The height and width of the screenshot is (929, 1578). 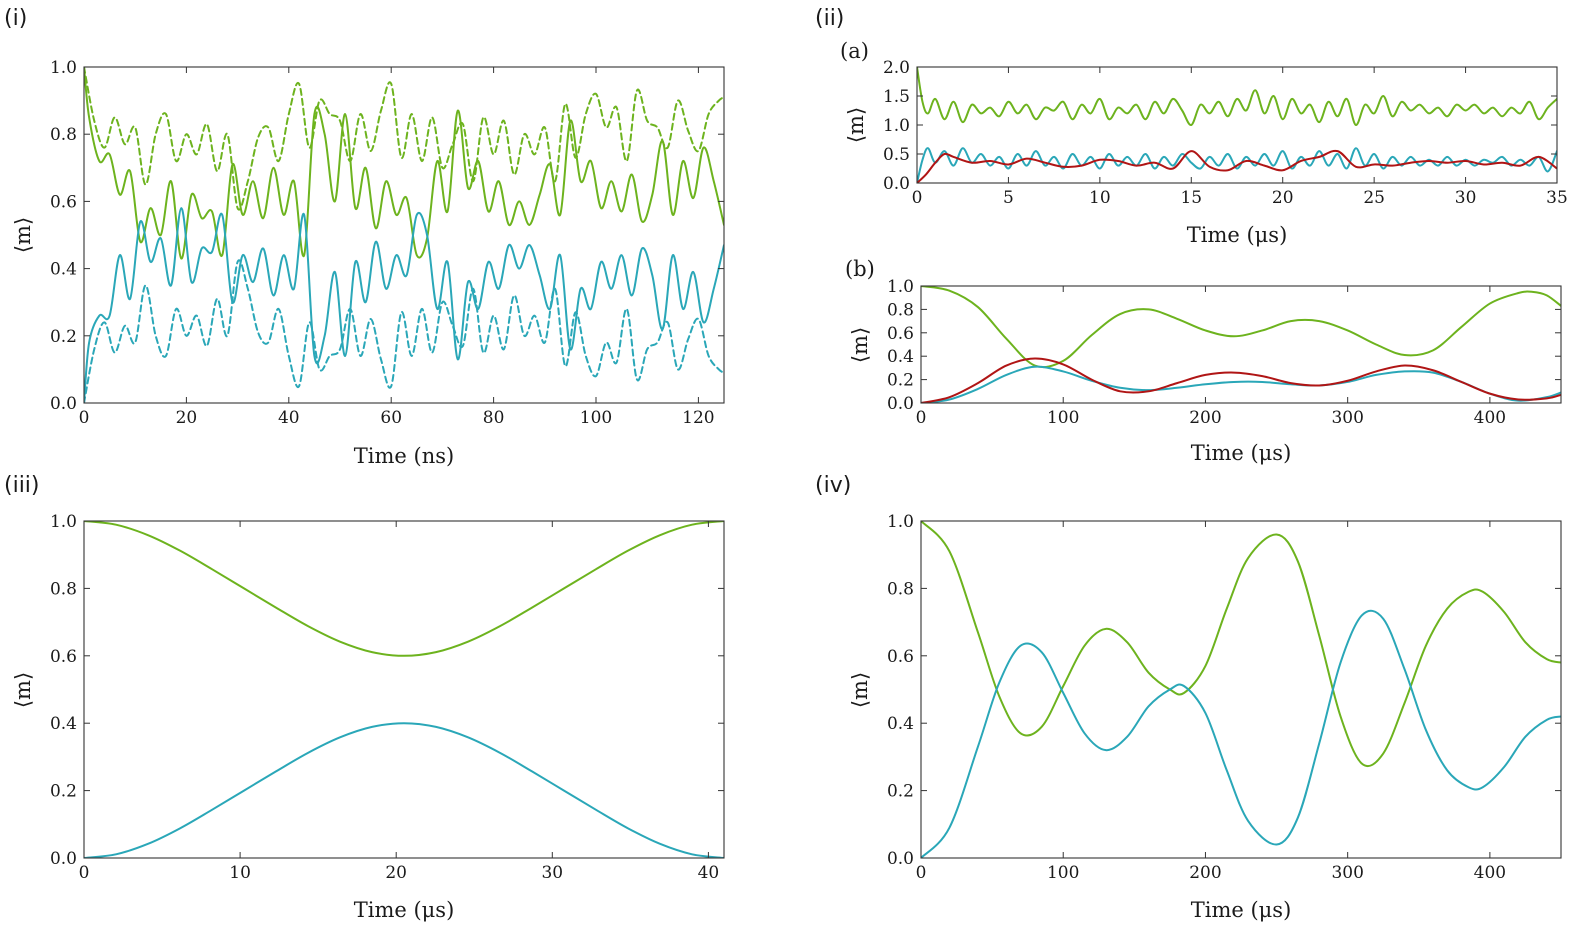 What do you see at coordinates (1241, 910) in the screenshot?
I see `x-axis-label-iv: Time (μs)` at bounding box center [1241, 910].